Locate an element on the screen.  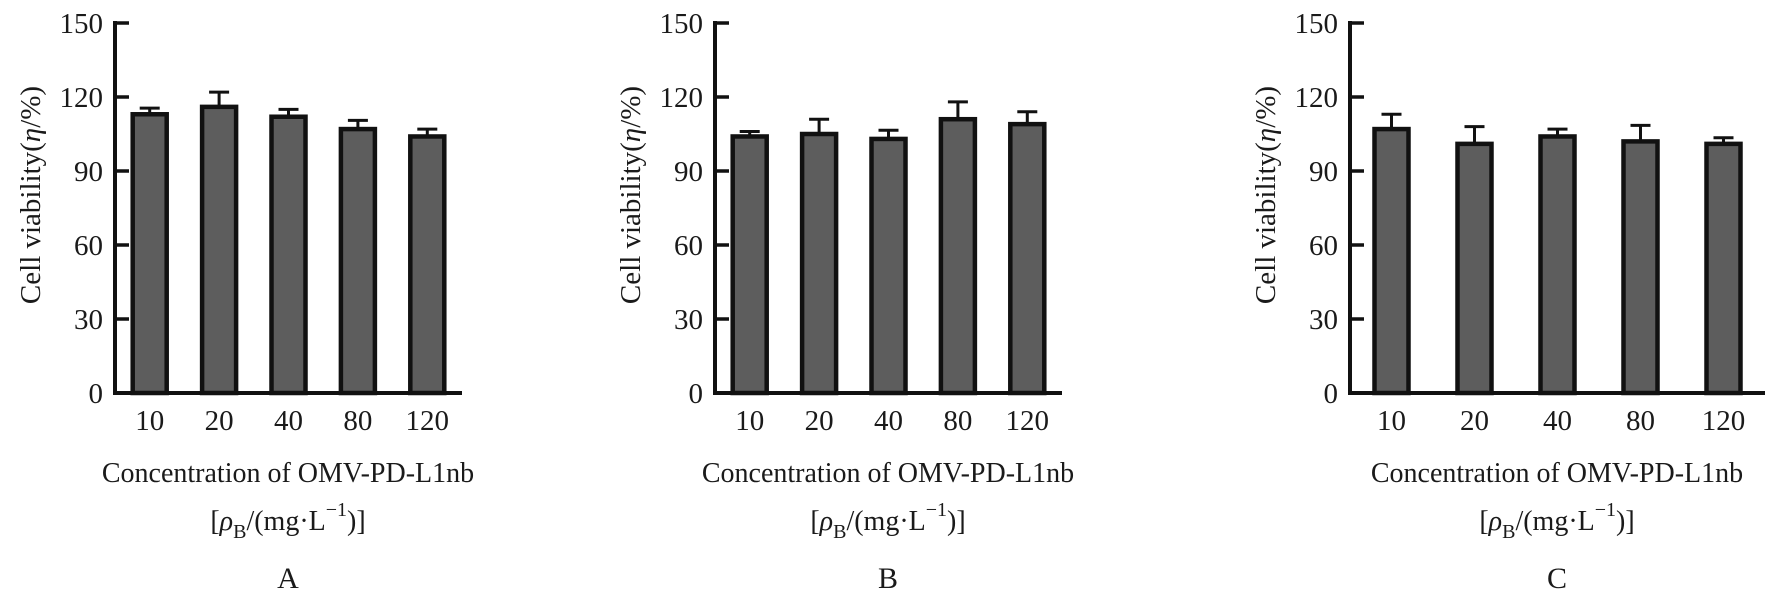
panel-letter-b: B is located at coordinates (888, 578).